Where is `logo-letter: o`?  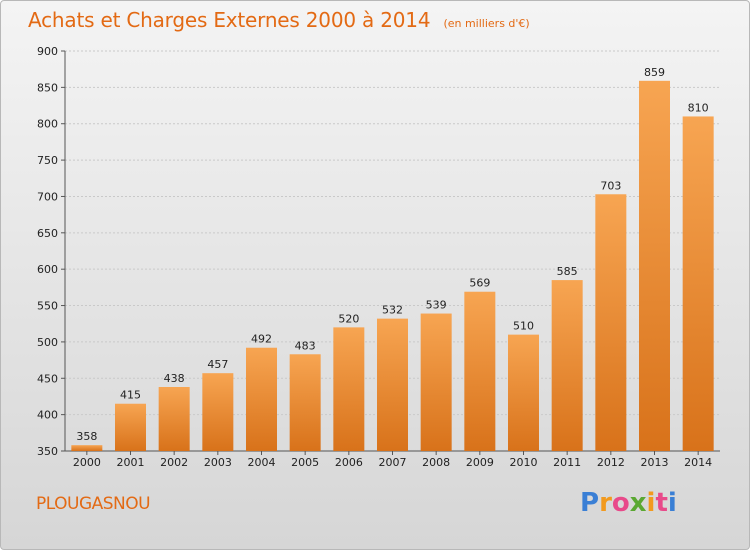
logo-letter: o is located at coordinates (620, 503).